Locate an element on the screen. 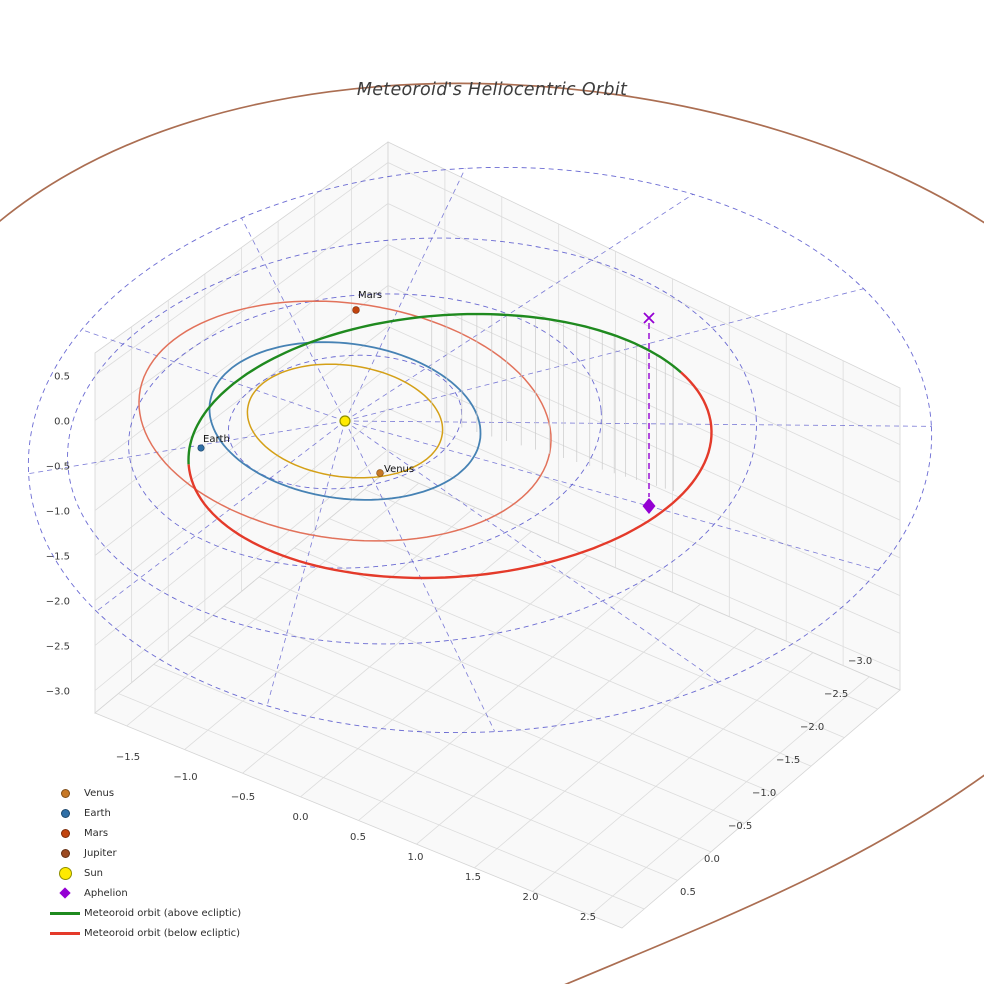 This screenshot has width=984, height=984. sun-marker is located at coordinates (345, 421).